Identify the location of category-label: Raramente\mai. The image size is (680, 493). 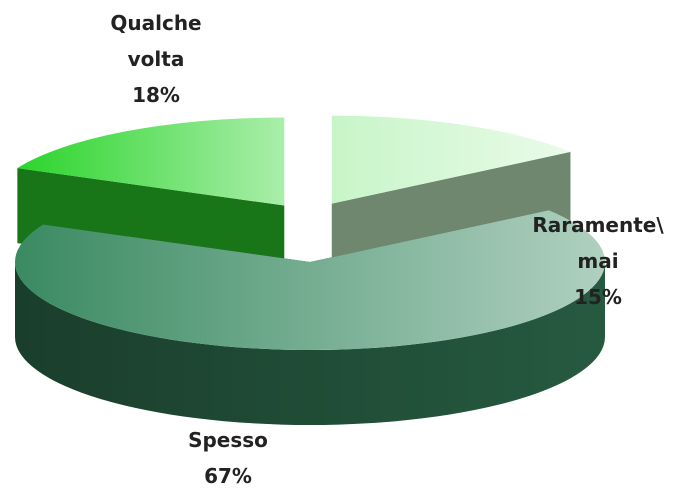
(598, 243).